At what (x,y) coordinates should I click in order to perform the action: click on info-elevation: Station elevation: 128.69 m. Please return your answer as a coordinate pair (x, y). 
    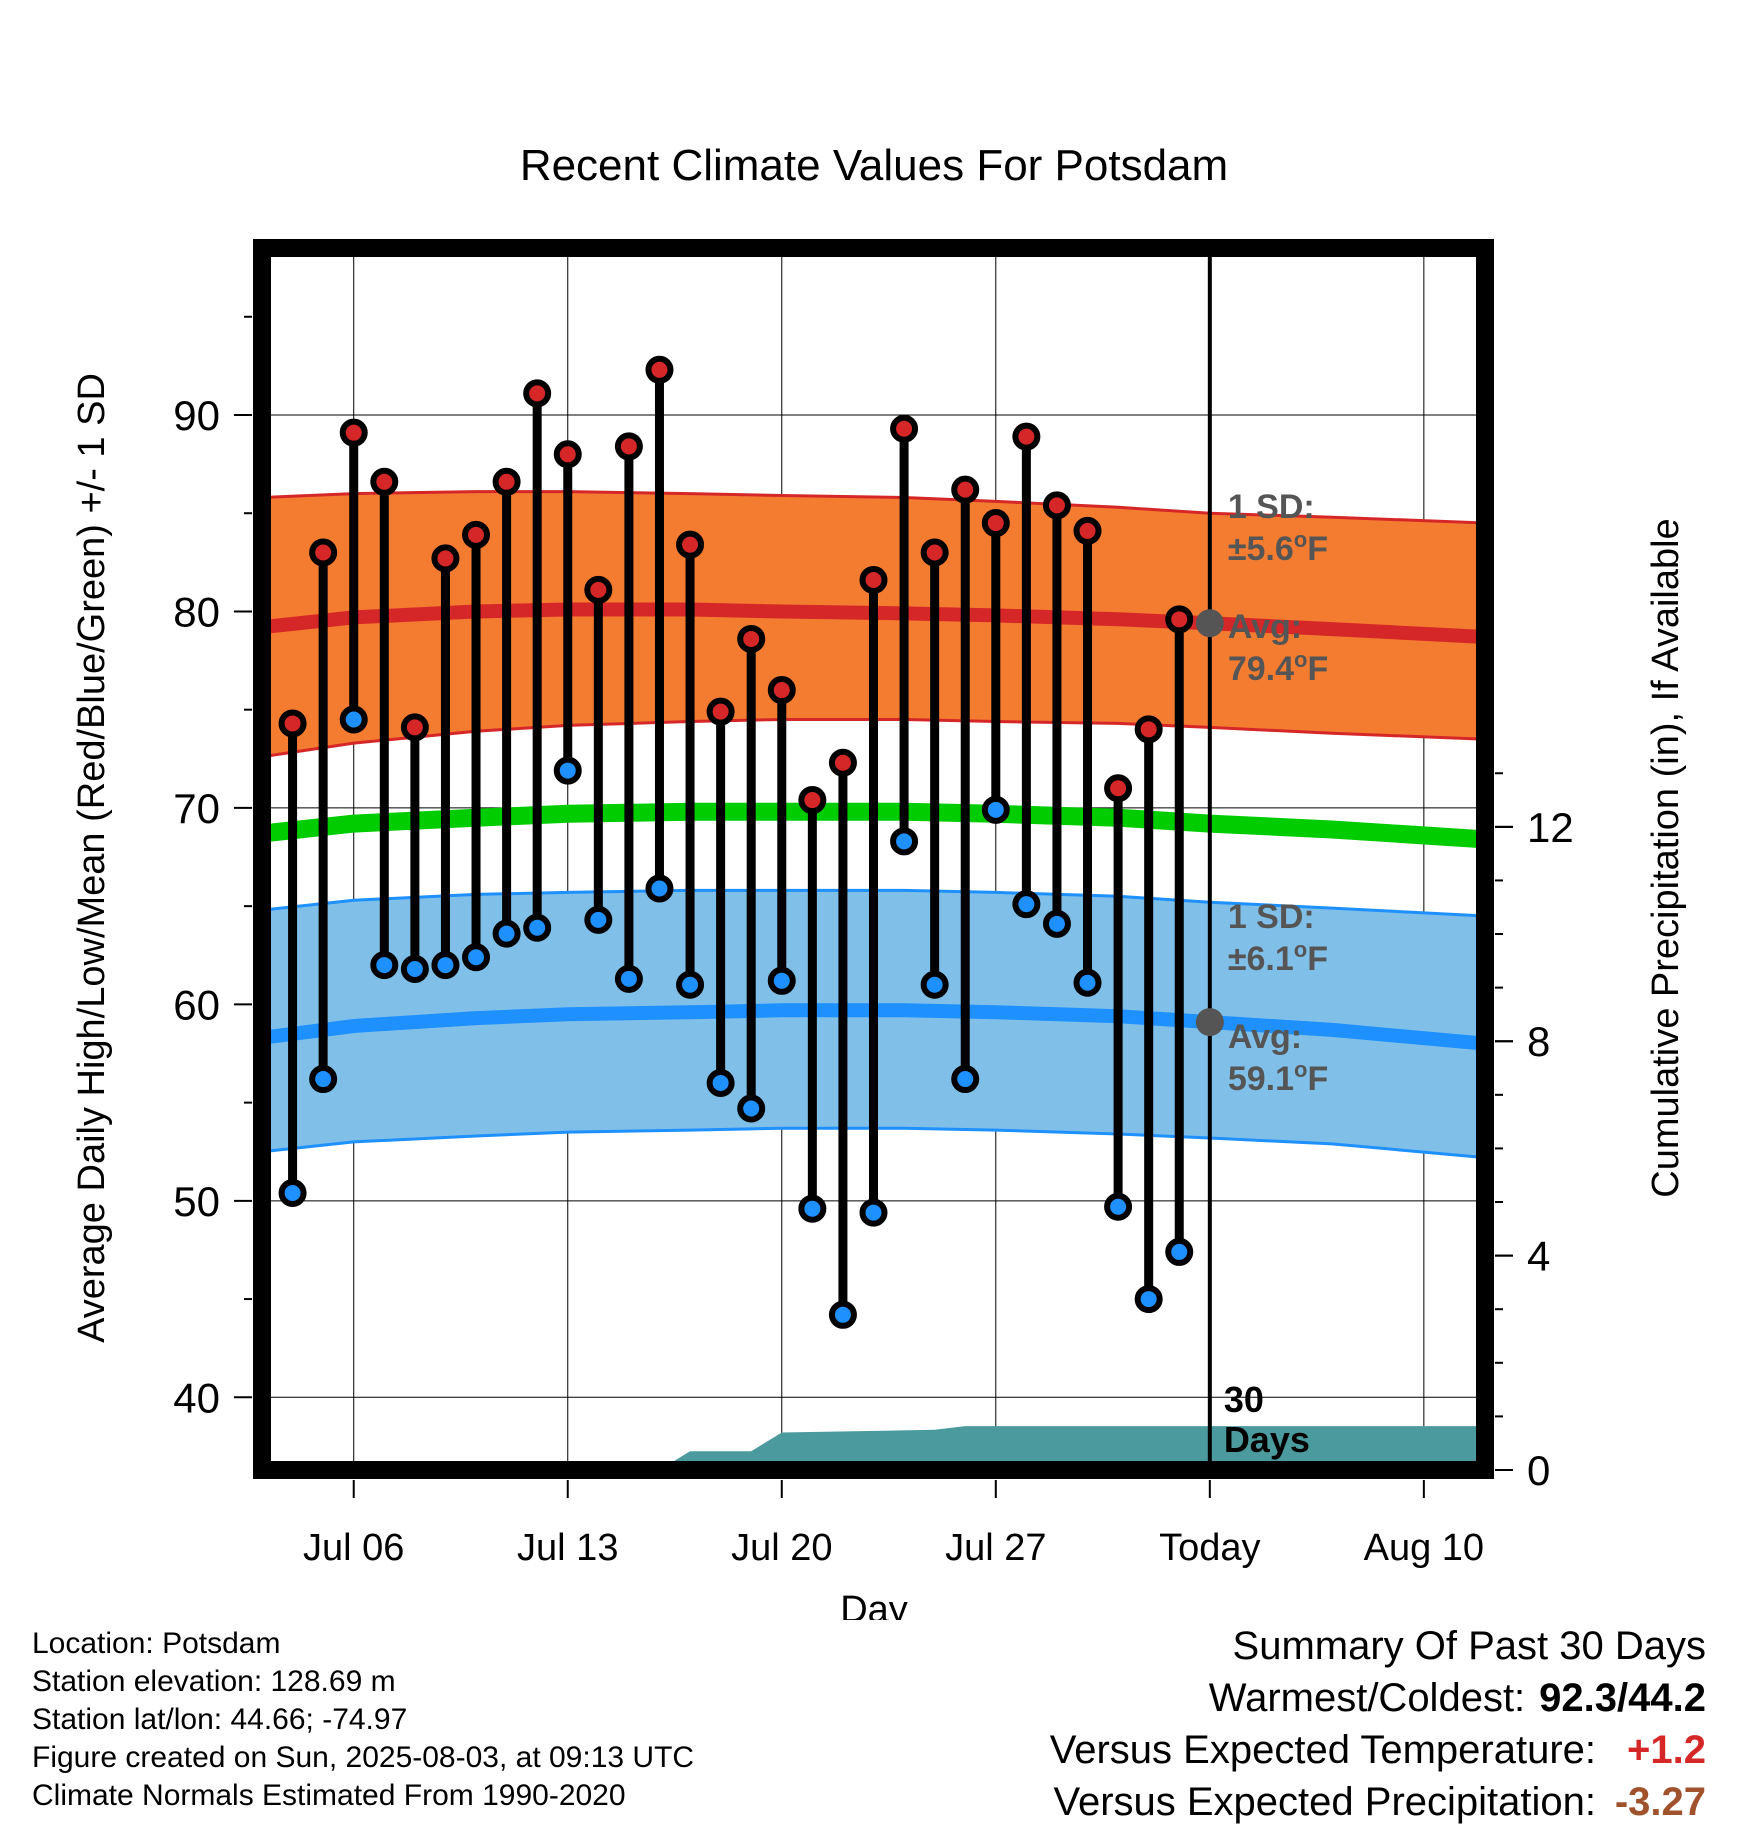
    Looking at the image, I should click on (214, 1681).